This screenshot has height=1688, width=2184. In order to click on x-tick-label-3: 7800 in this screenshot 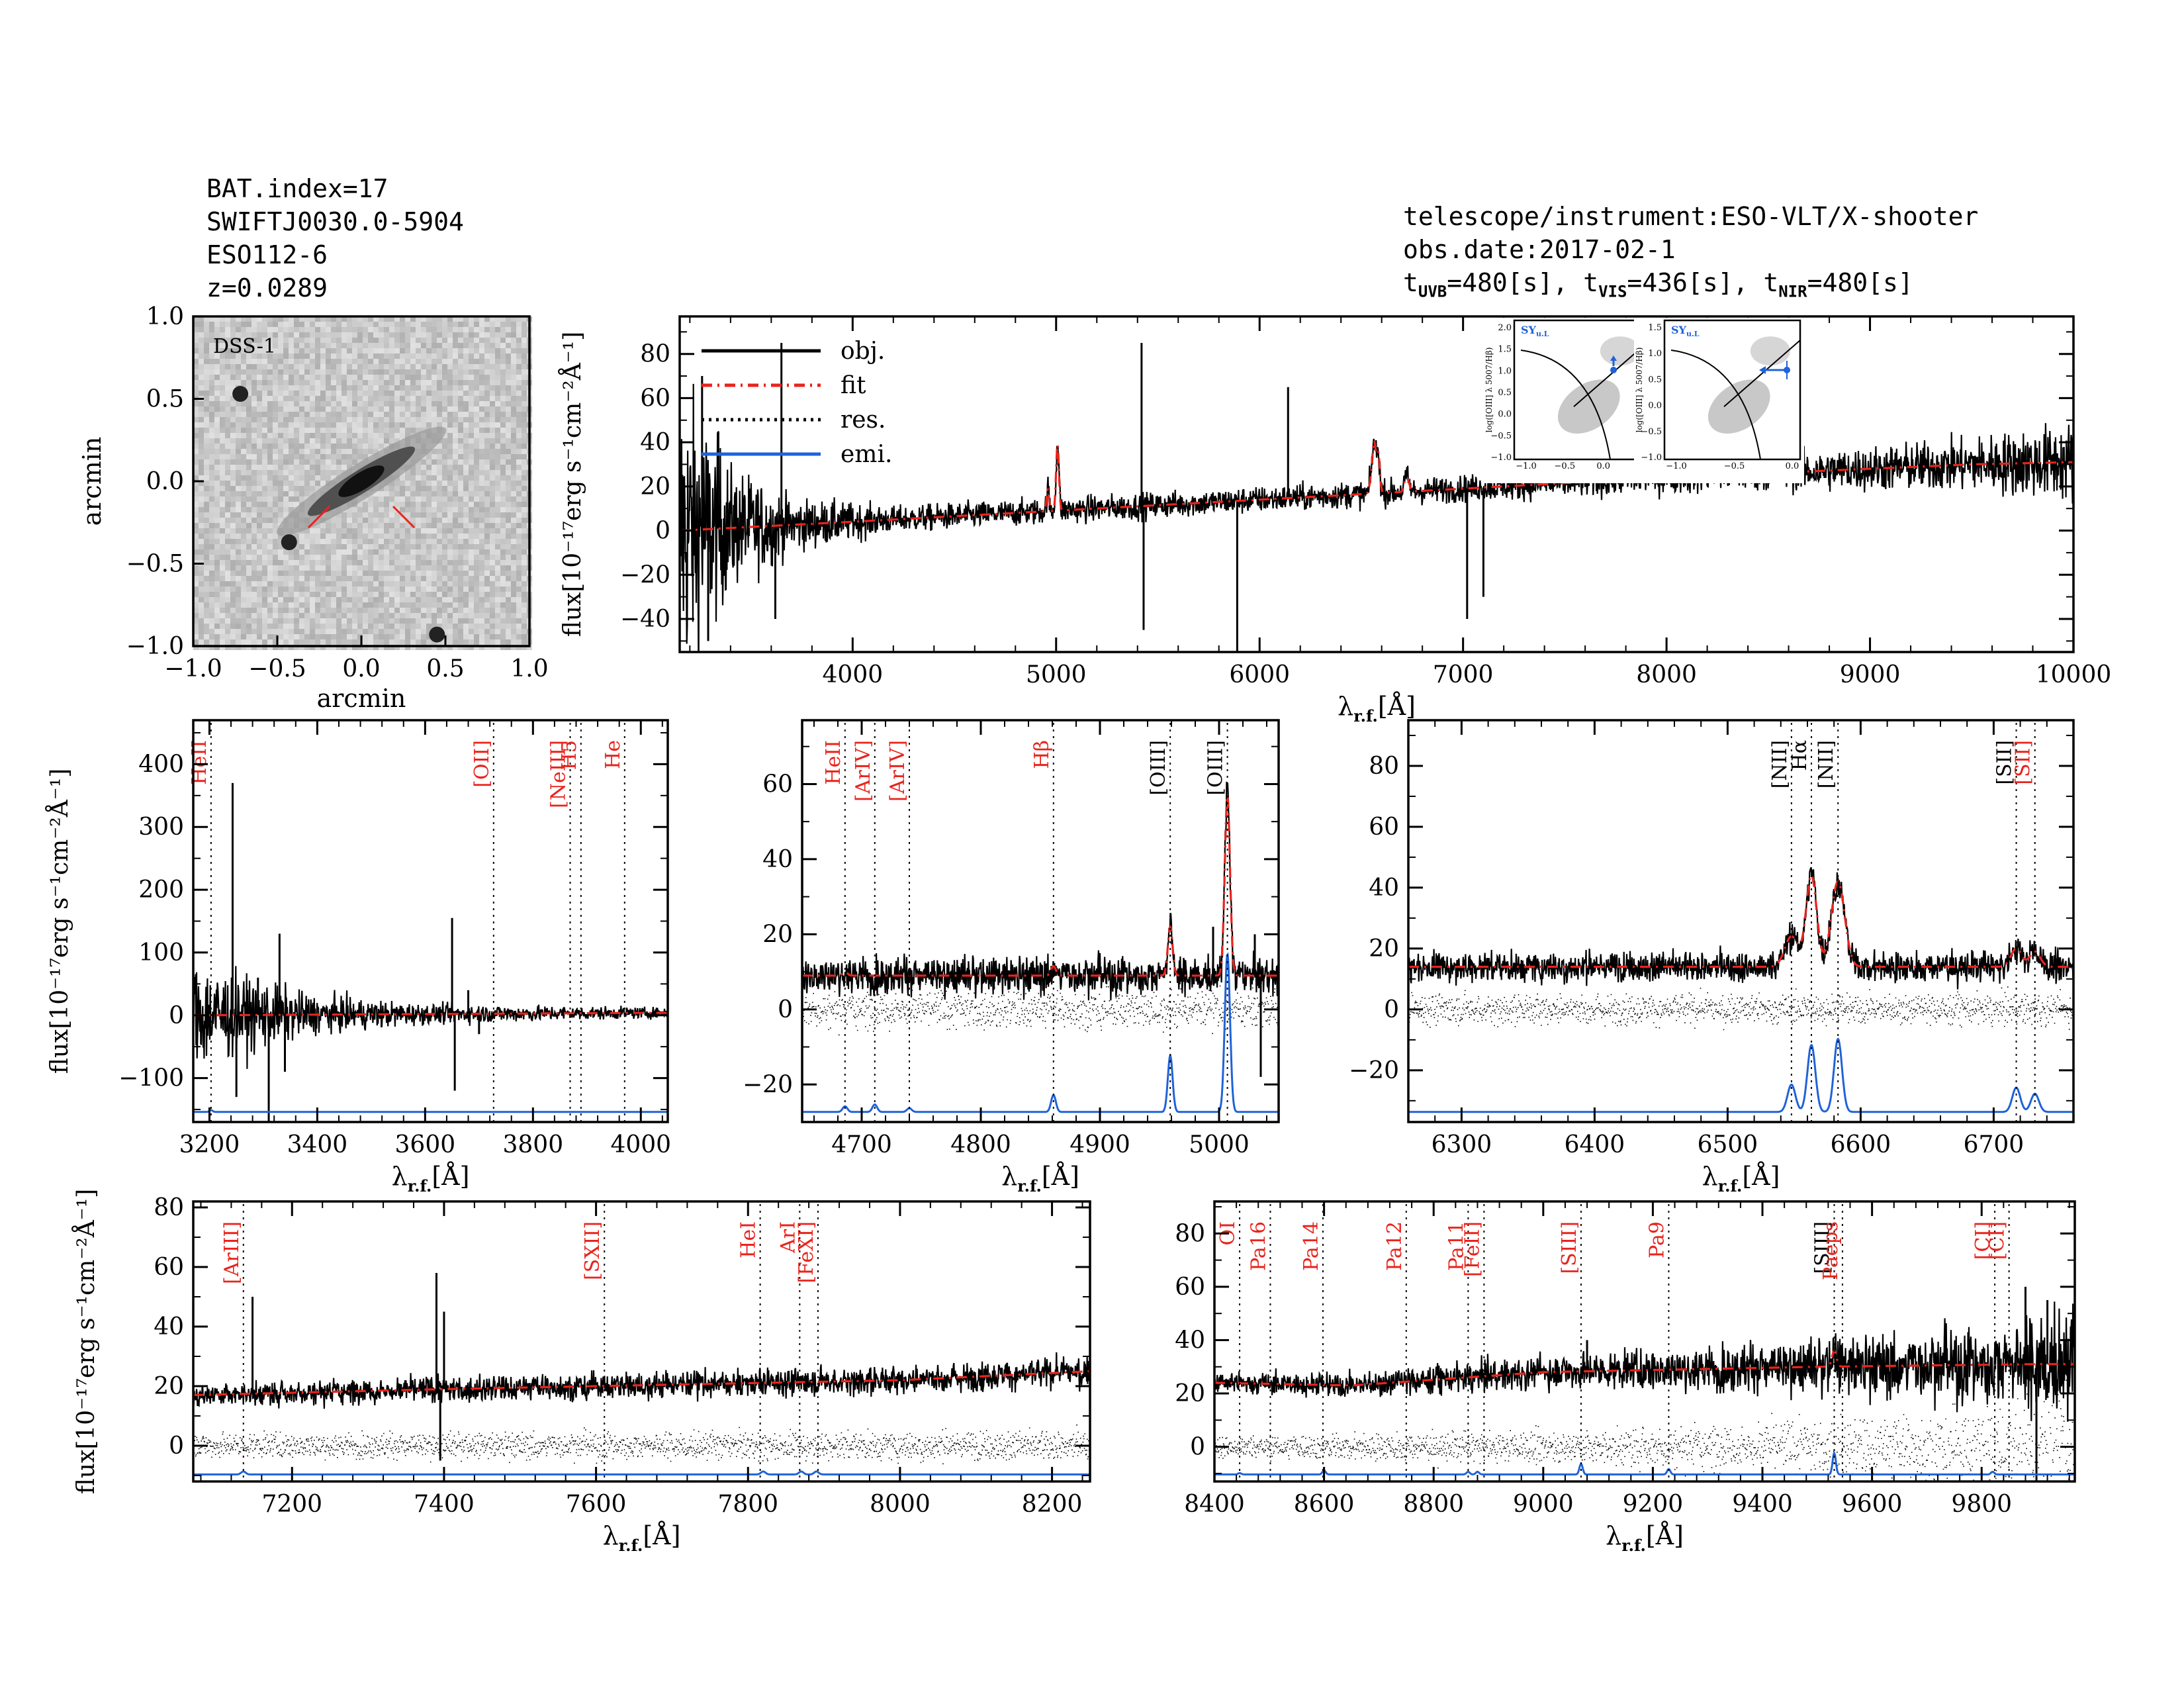, I will do `click(748, 1504)`.